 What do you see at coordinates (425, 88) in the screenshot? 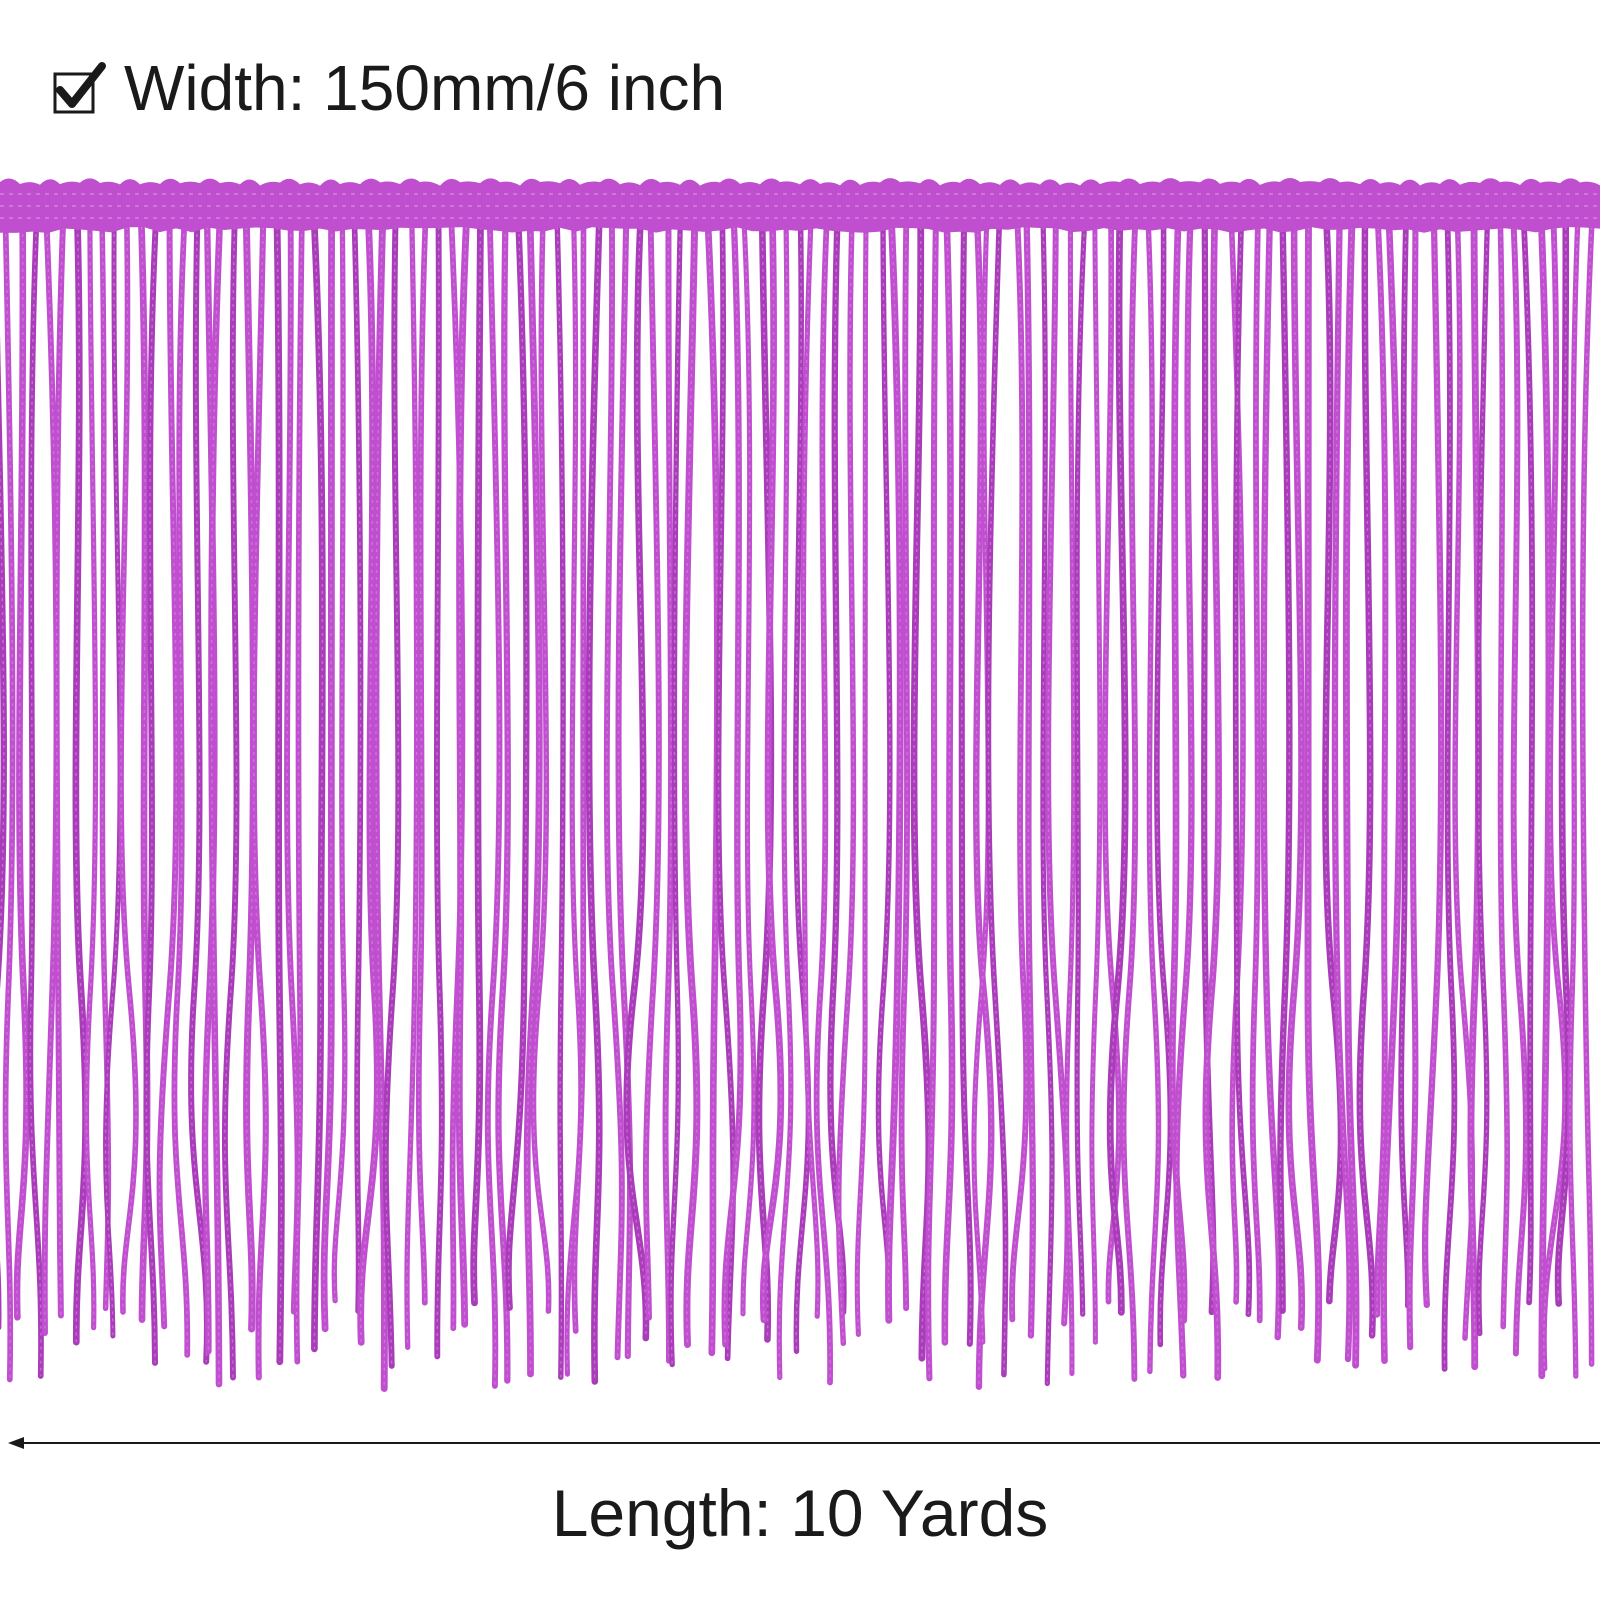
I see `width-label: Width: 150mm/6 inch` at bounding box center [425, 88].